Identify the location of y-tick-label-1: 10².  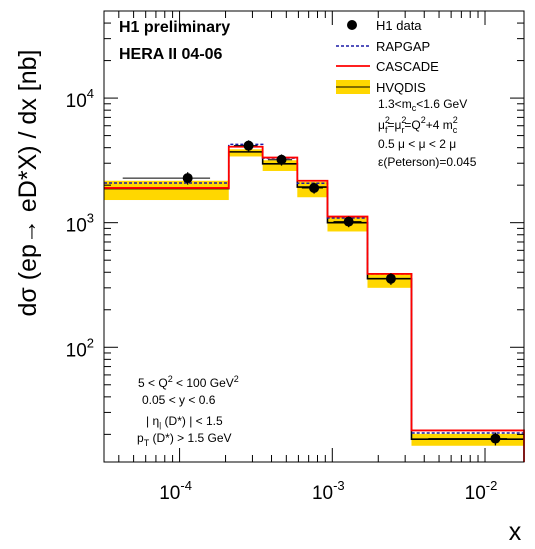
(80, 348).